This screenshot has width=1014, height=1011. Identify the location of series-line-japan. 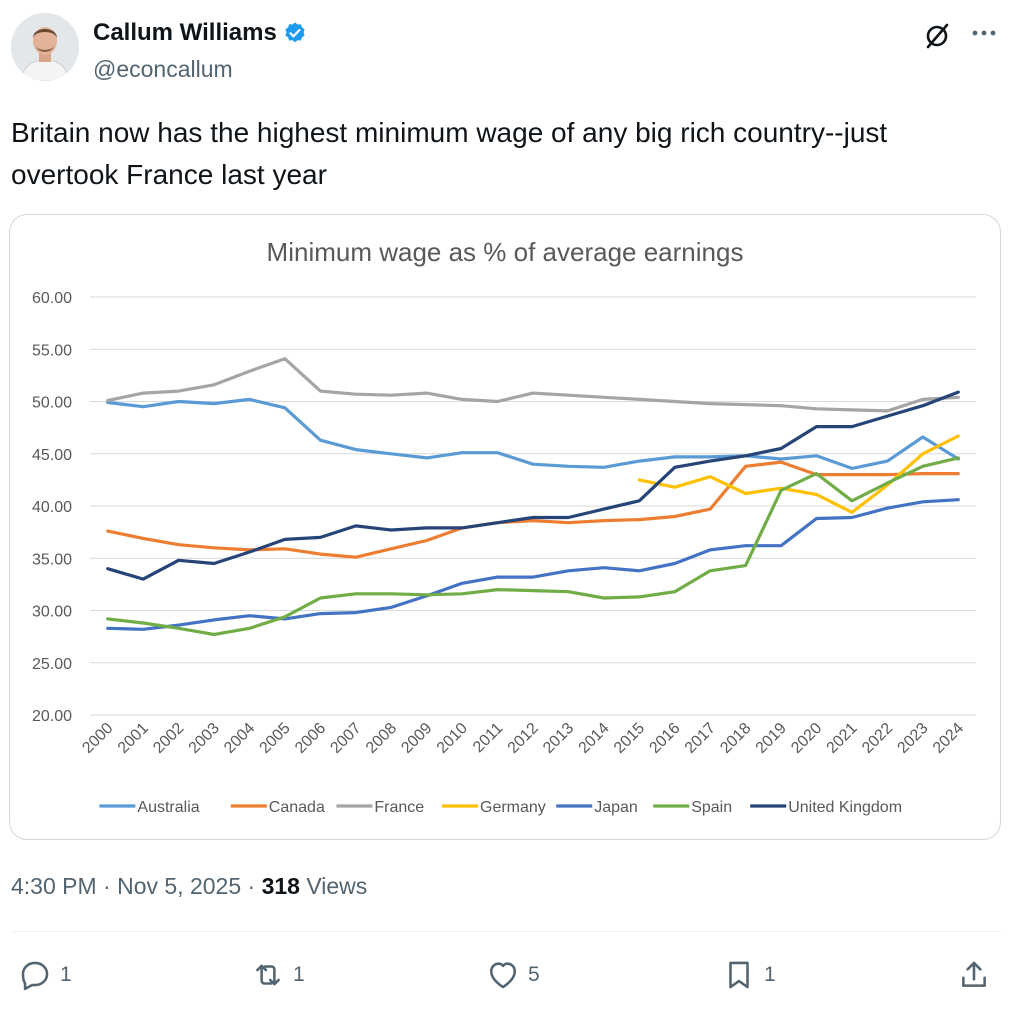
(533, 564).